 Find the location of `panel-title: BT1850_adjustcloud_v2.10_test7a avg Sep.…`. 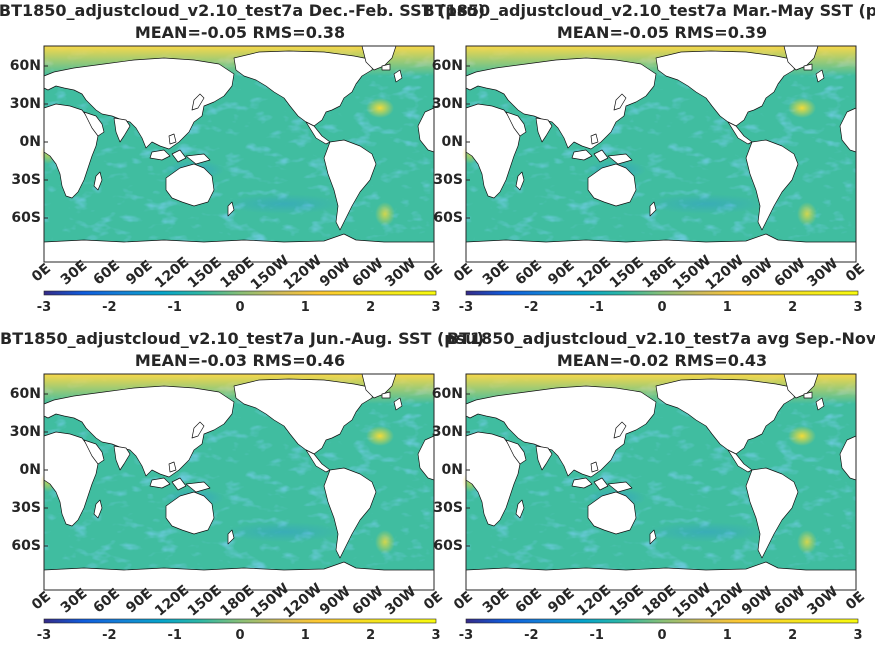

panel-title: BT1850_adjustcloud_v2.10_test7a avg Sep.… is located at coordinates (661, 338).